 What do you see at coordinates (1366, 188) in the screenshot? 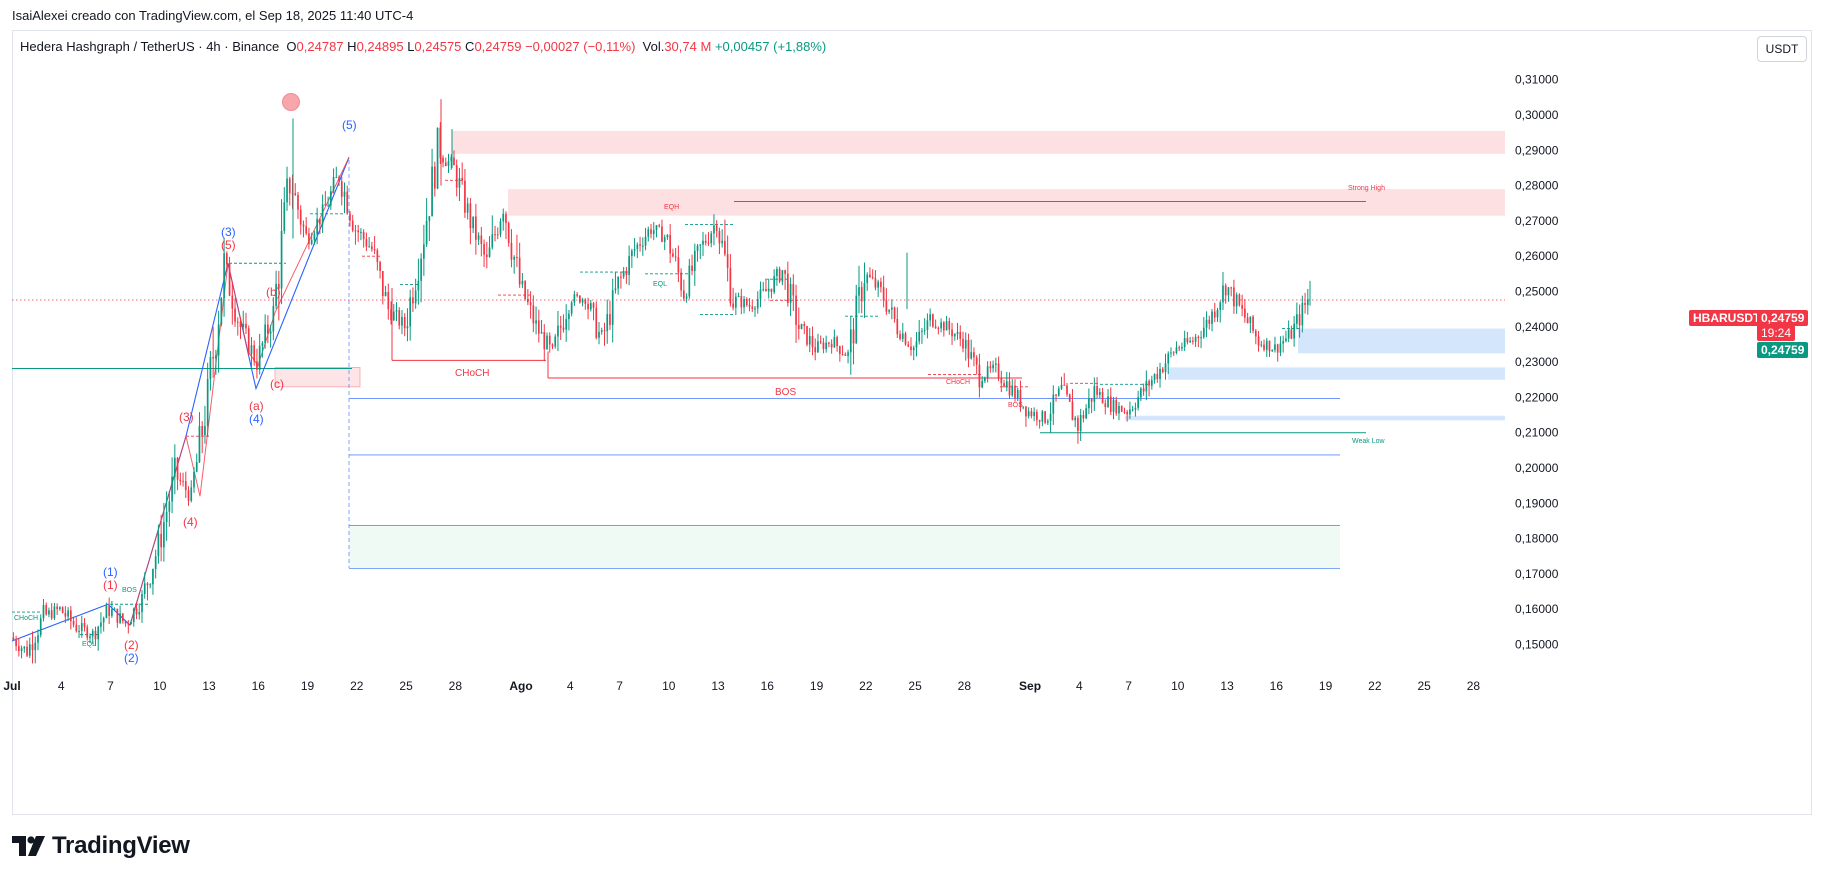
I see `strong-high-label: Strong High` at bounding box center [1366, 188].